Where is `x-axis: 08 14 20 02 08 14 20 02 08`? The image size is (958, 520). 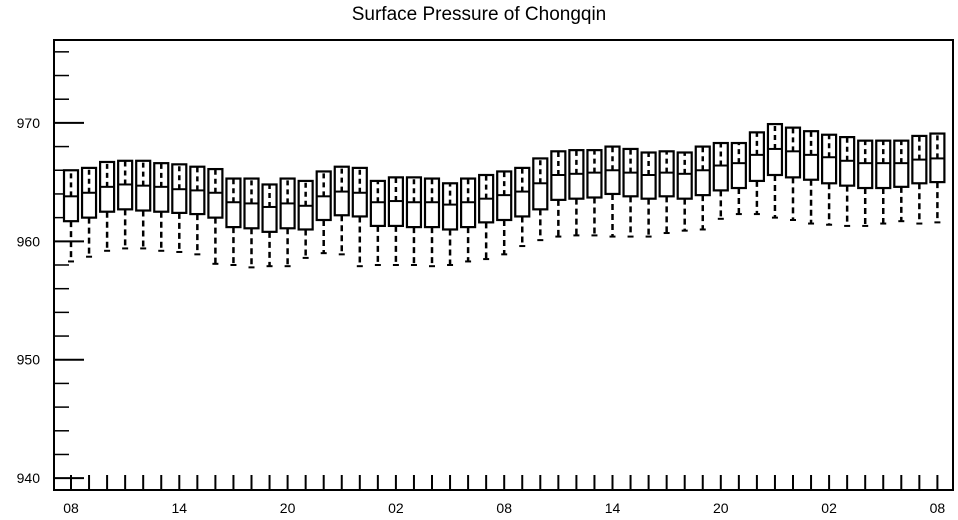 x-axis: 08 14 20 02 08 14 20 02 08 is located at coordinates (504, 495).